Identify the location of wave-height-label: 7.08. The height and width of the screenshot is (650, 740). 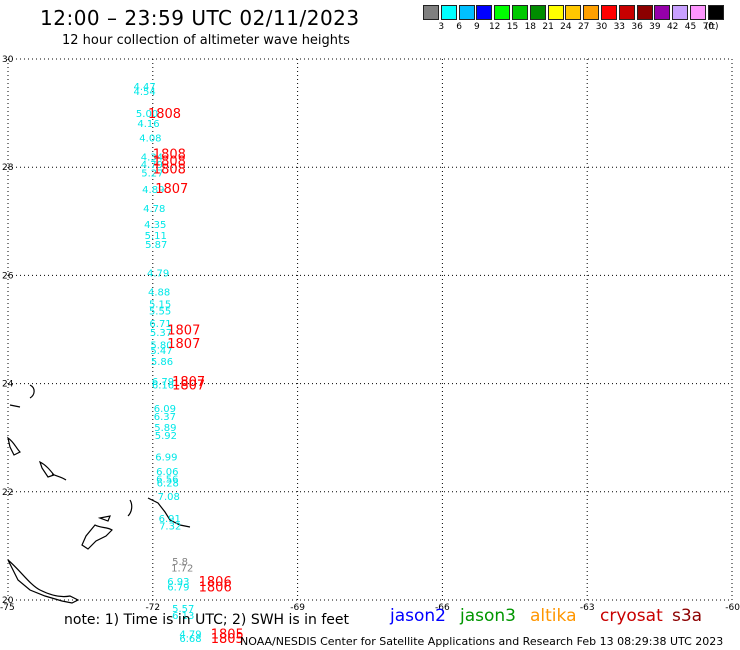
(169, 497).